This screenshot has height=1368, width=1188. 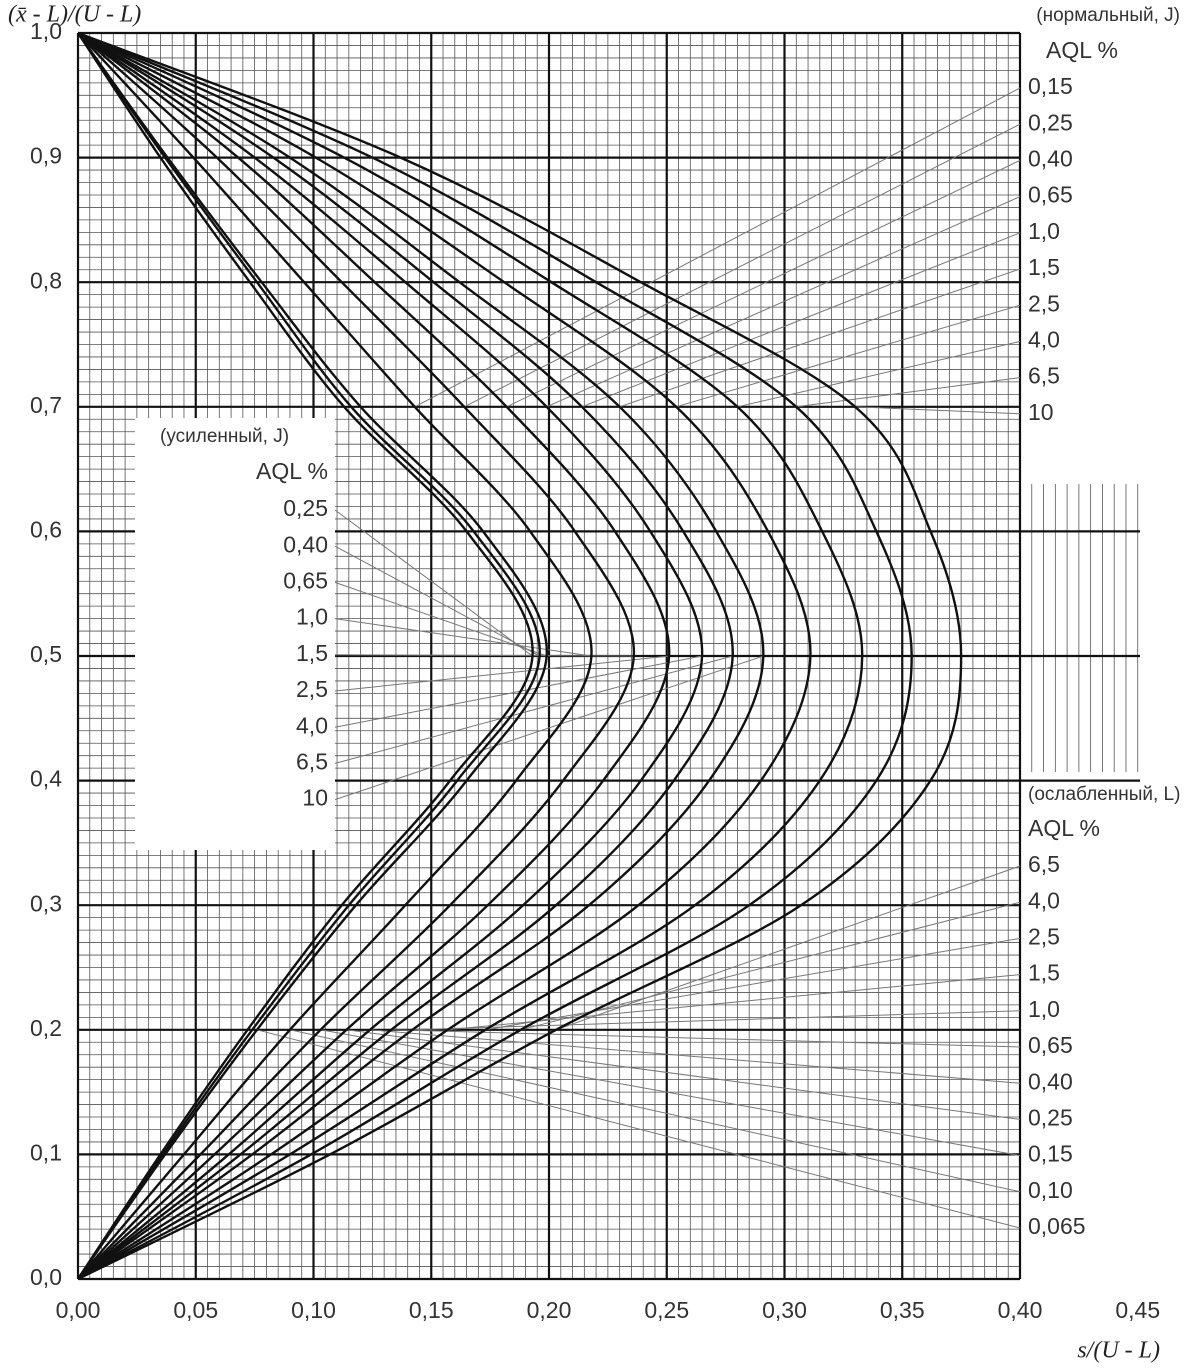 What do you see at coordinates (46, 779) in the screenshot?
I see `y-tick-label: 0,4` at bounding box center [46, 779].